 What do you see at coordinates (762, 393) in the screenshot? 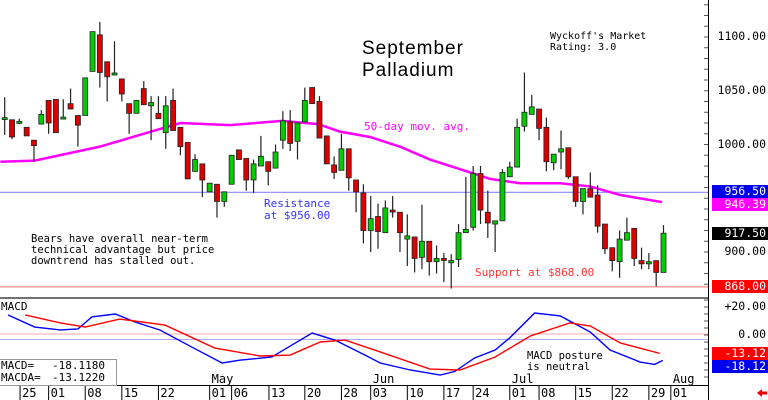
I see `scroll-left-arrow-icon` at bounding box center [762, 393].